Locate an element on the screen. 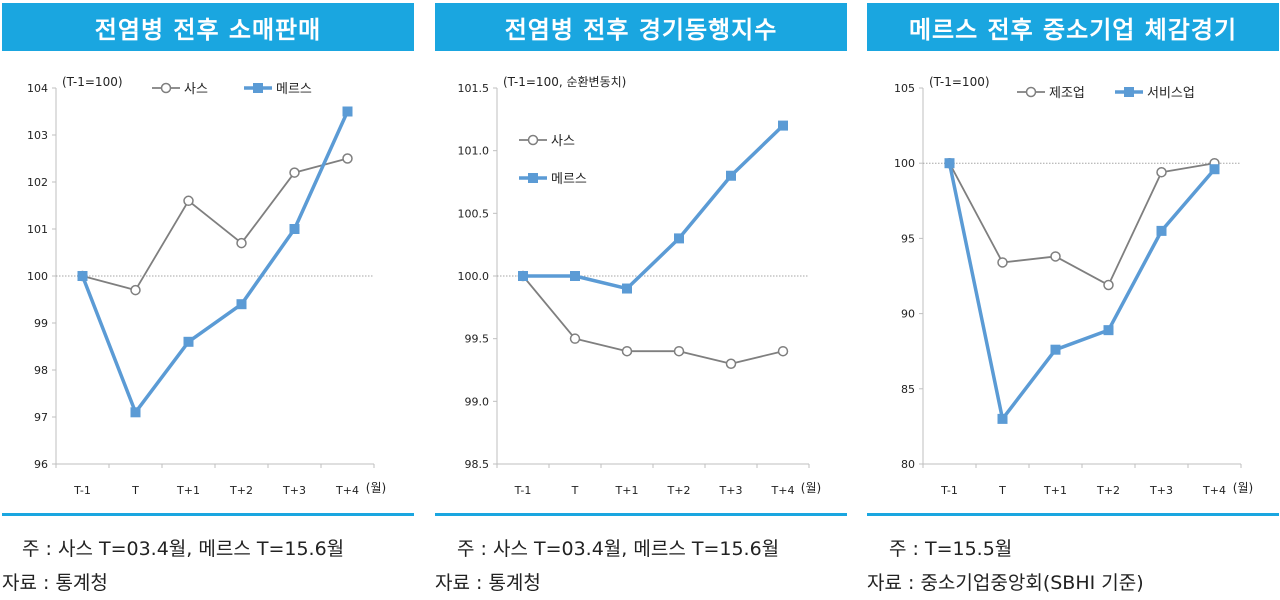 The height and width of the screenshot is (600, 1280). unit-note: (T-1=100, 순환변동치) is located at coordinates (564, 82).